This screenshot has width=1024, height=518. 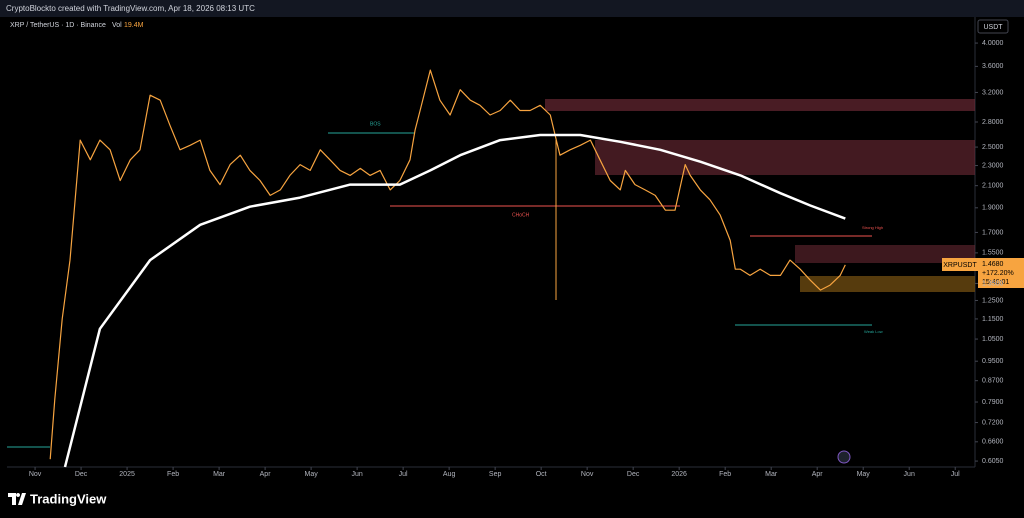 I want to click on demand-zone, so click(x=887, y=284).